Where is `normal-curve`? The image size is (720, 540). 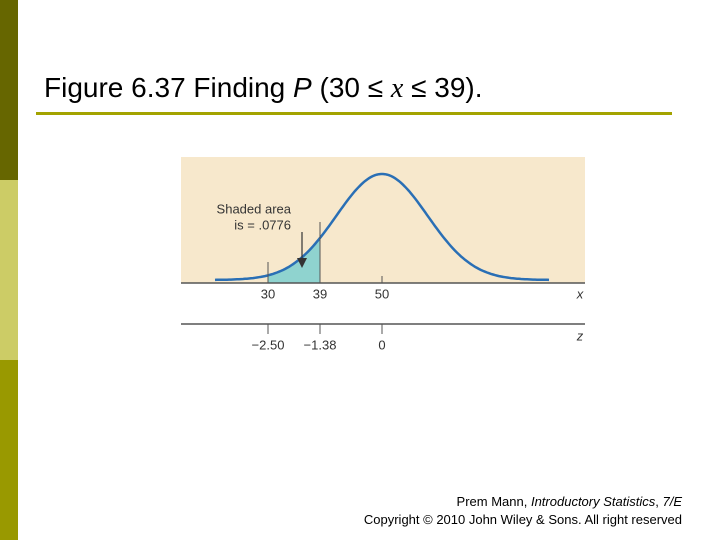 normal-curve is located at coordinates (382, 227).